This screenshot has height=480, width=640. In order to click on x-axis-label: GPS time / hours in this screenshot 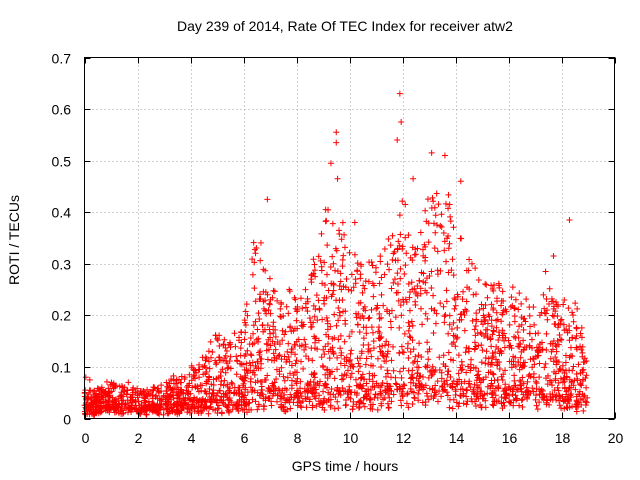, I will do `click(345, 466)`.